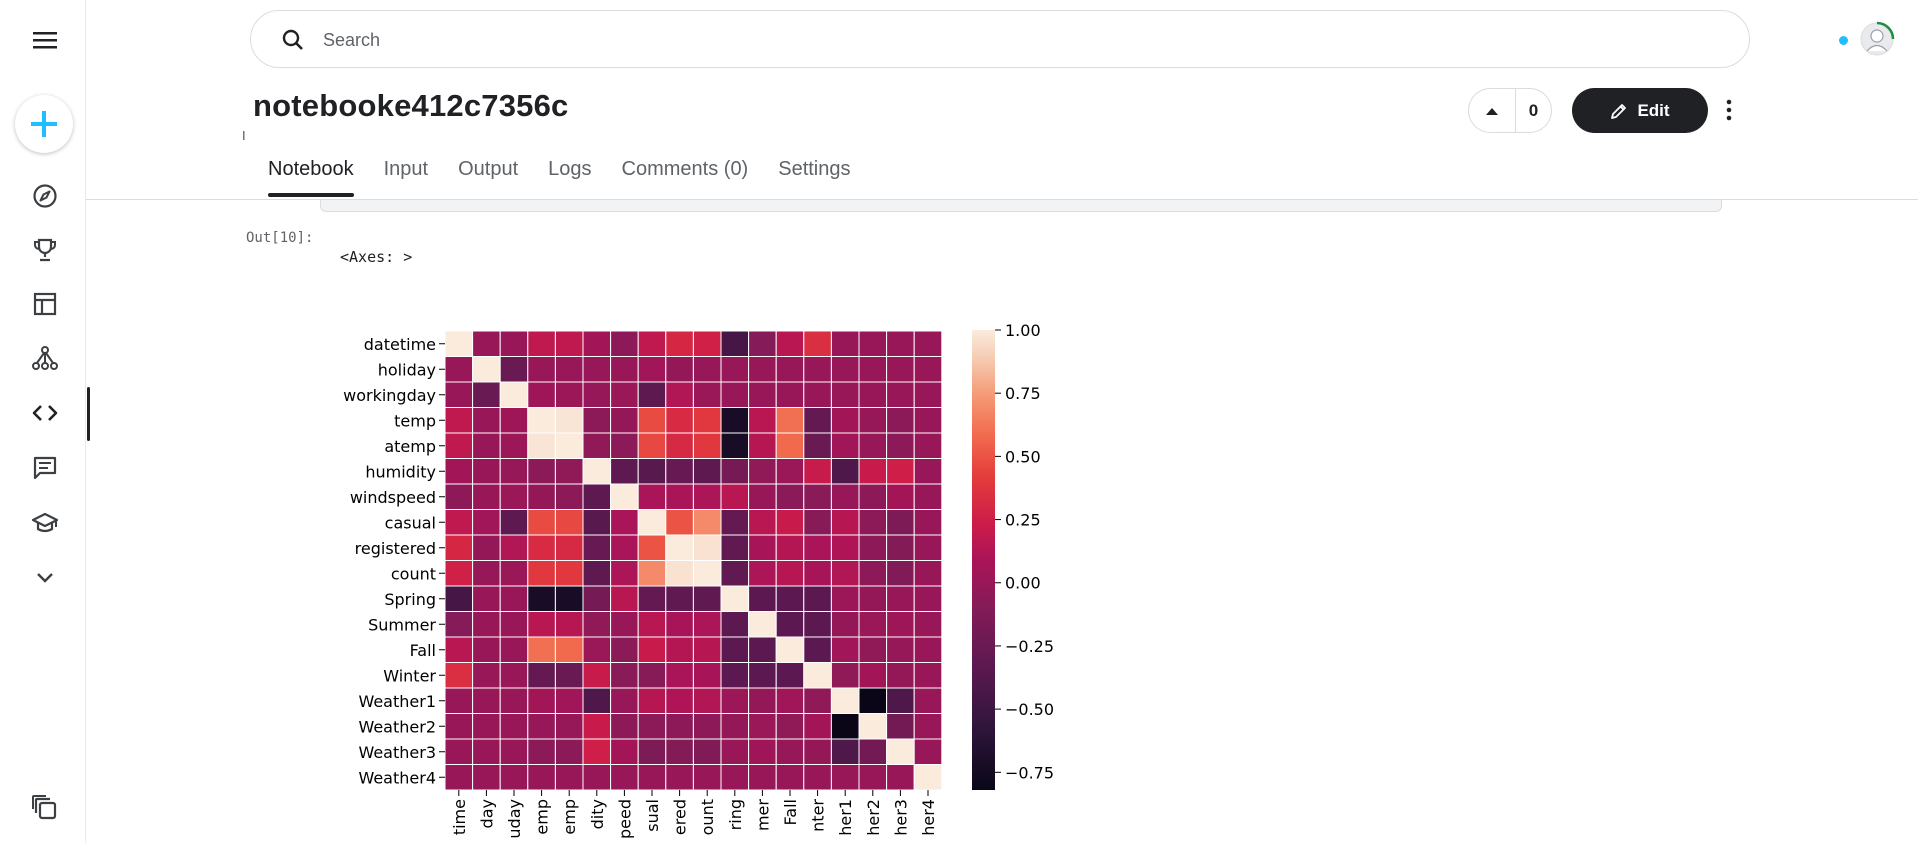 This screenshot has height=843, width=1918. I want to click on heatmap-cells, so click(693, 560).